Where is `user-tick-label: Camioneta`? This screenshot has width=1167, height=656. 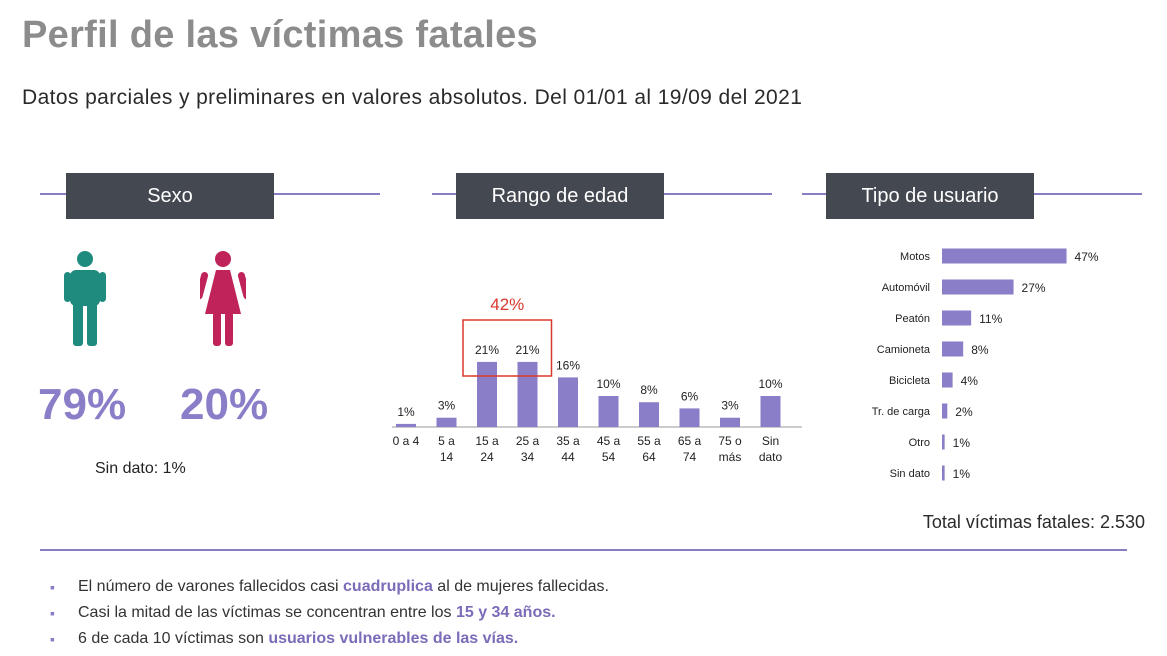 user-tick-label: Camioneta is located at coordinates (904, 350).